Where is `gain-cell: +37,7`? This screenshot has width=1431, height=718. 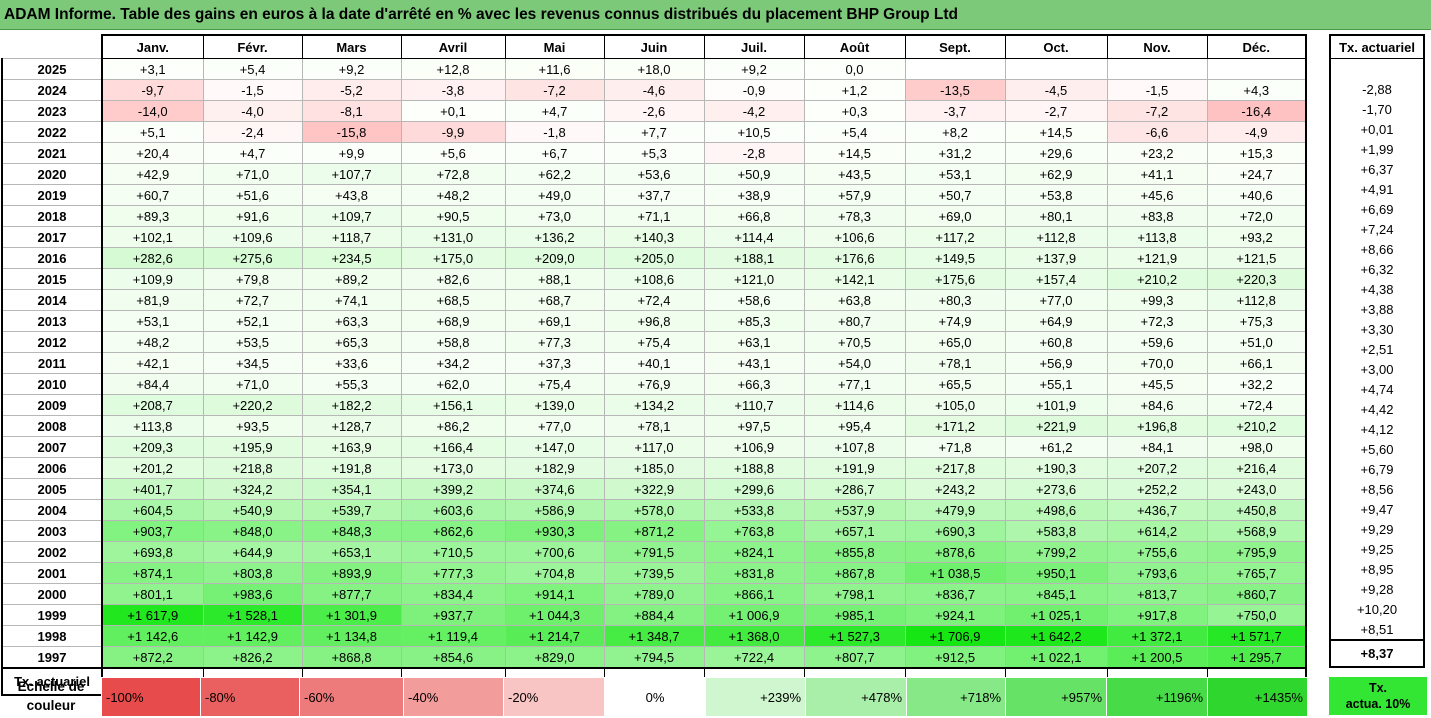
gain-cell: +37,7 is located at coordinates (654, 195).